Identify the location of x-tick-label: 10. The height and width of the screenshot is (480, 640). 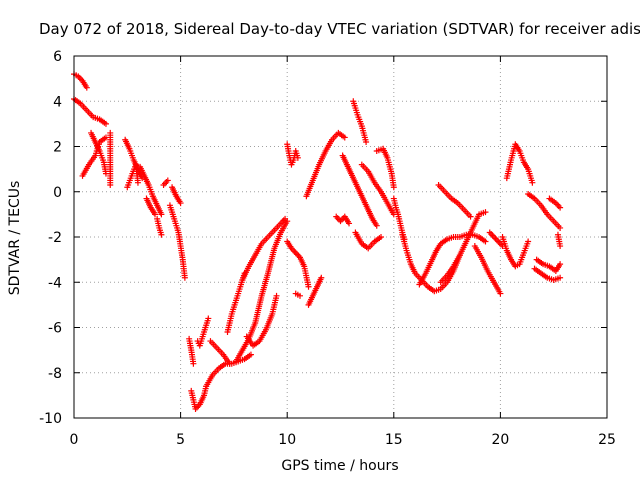
(287, 440).